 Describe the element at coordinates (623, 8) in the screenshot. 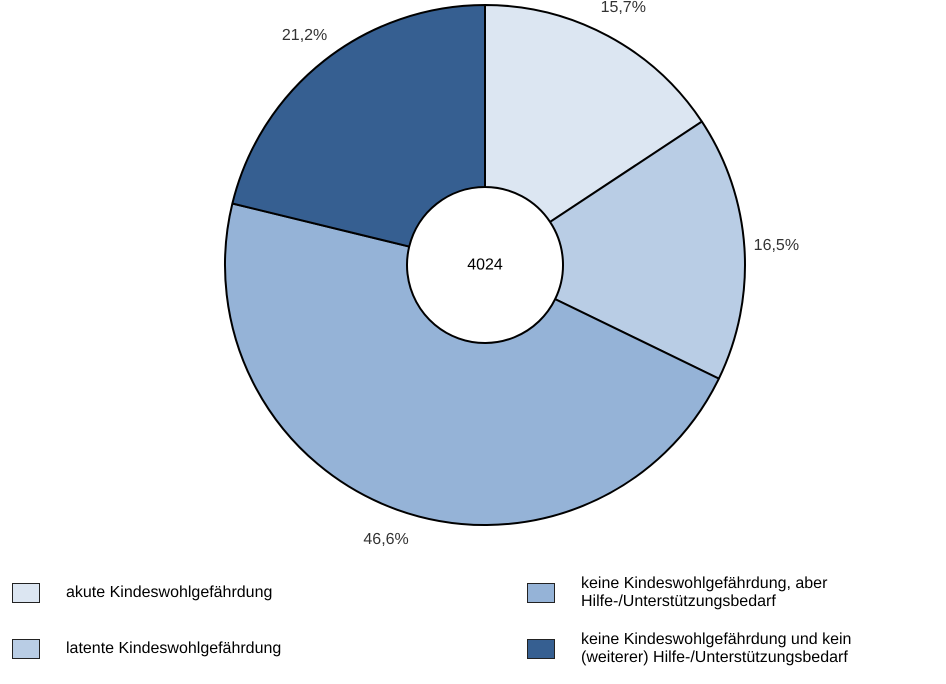

I see `data-label: 15,7%` at that location.